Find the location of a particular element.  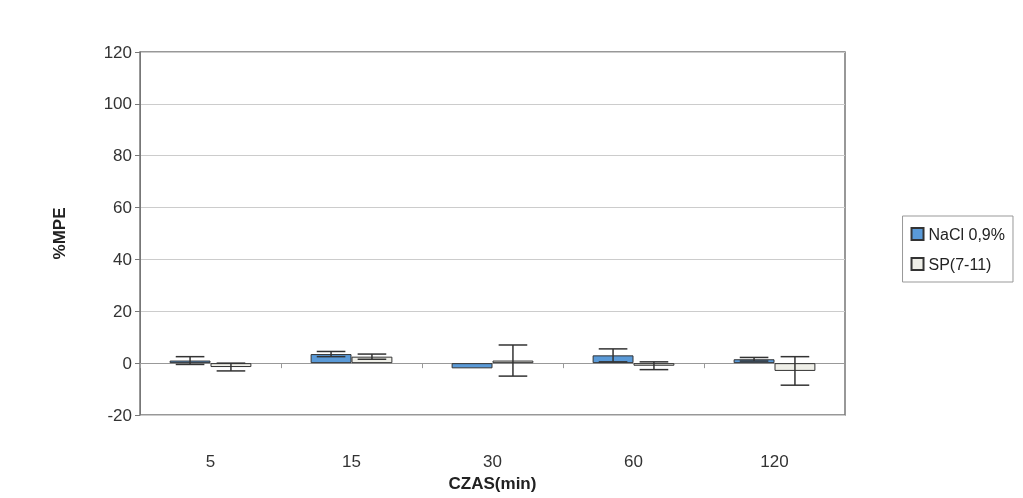

y-tick-label: 60 is located at coordinates (122, 208).